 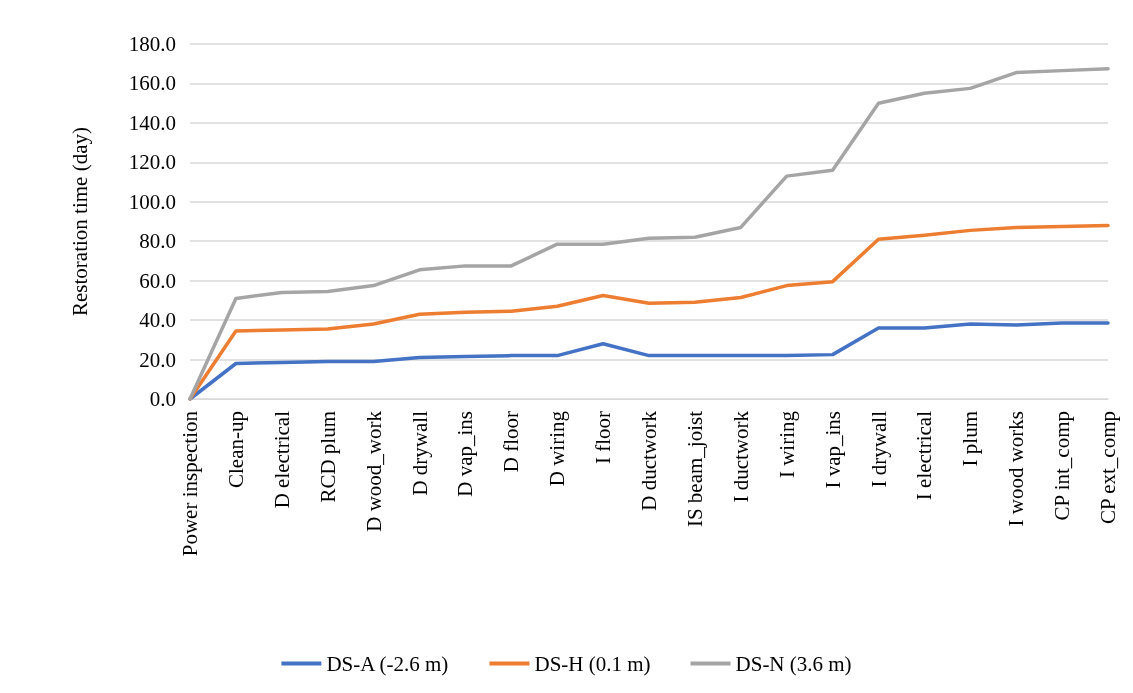 I want to click on legend-label: DS-A (-2.6 m), so click(x=387, y=663).